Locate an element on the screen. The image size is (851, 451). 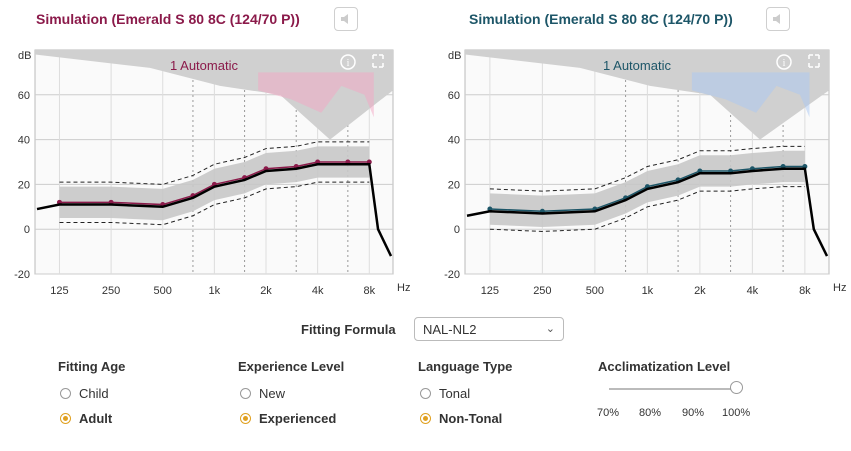
left-panel-title: Simulation (Emerald S 80 8C (124/70 P)) is located at coordinates (168, 19).